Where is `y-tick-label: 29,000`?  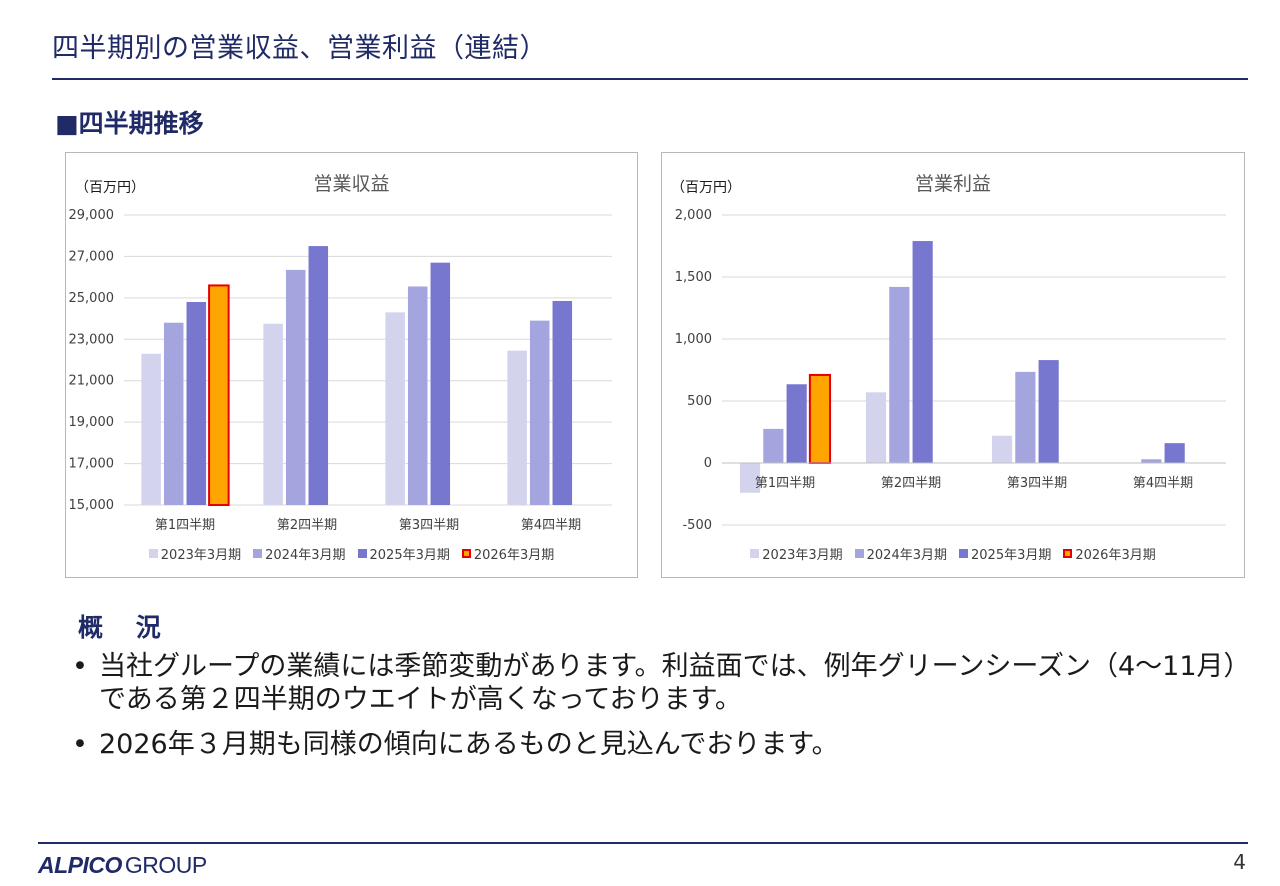
y-tick-label: 29,000 is located at coordinates (92, 215).